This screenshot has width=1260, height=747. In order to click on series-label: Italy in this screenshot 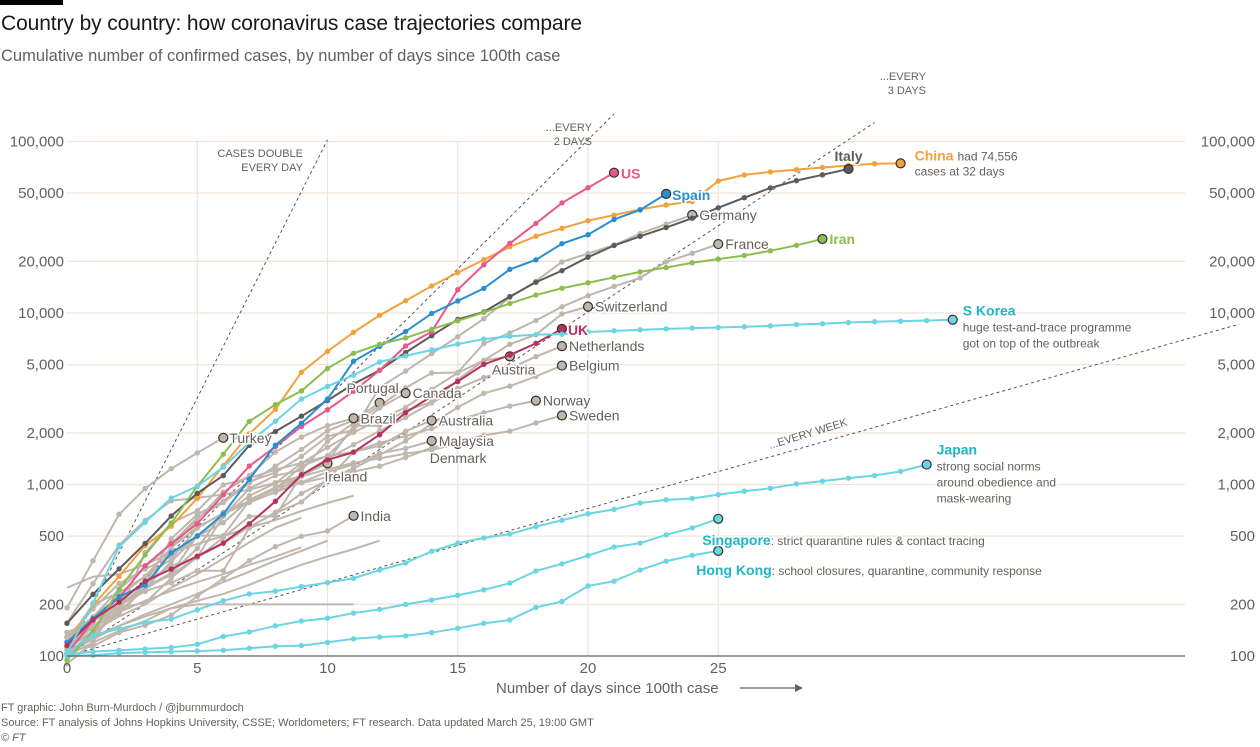, I will do `click(849, 156)`.